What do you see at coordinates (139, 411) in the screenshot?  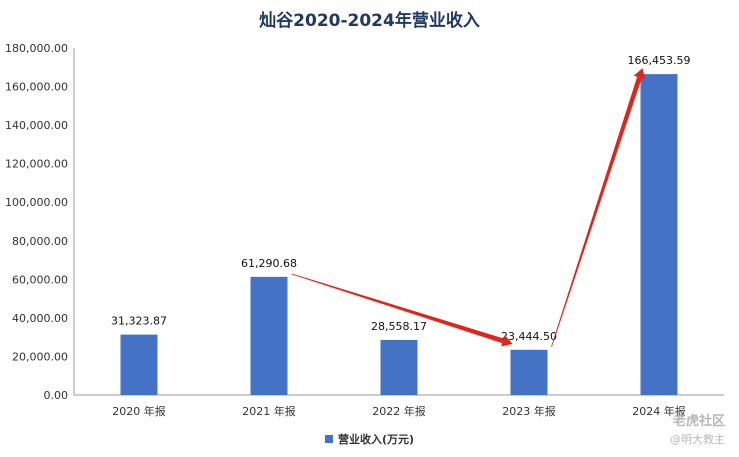 I see `x-tick-label: 2020 年报` at bounding box center [139, 411].